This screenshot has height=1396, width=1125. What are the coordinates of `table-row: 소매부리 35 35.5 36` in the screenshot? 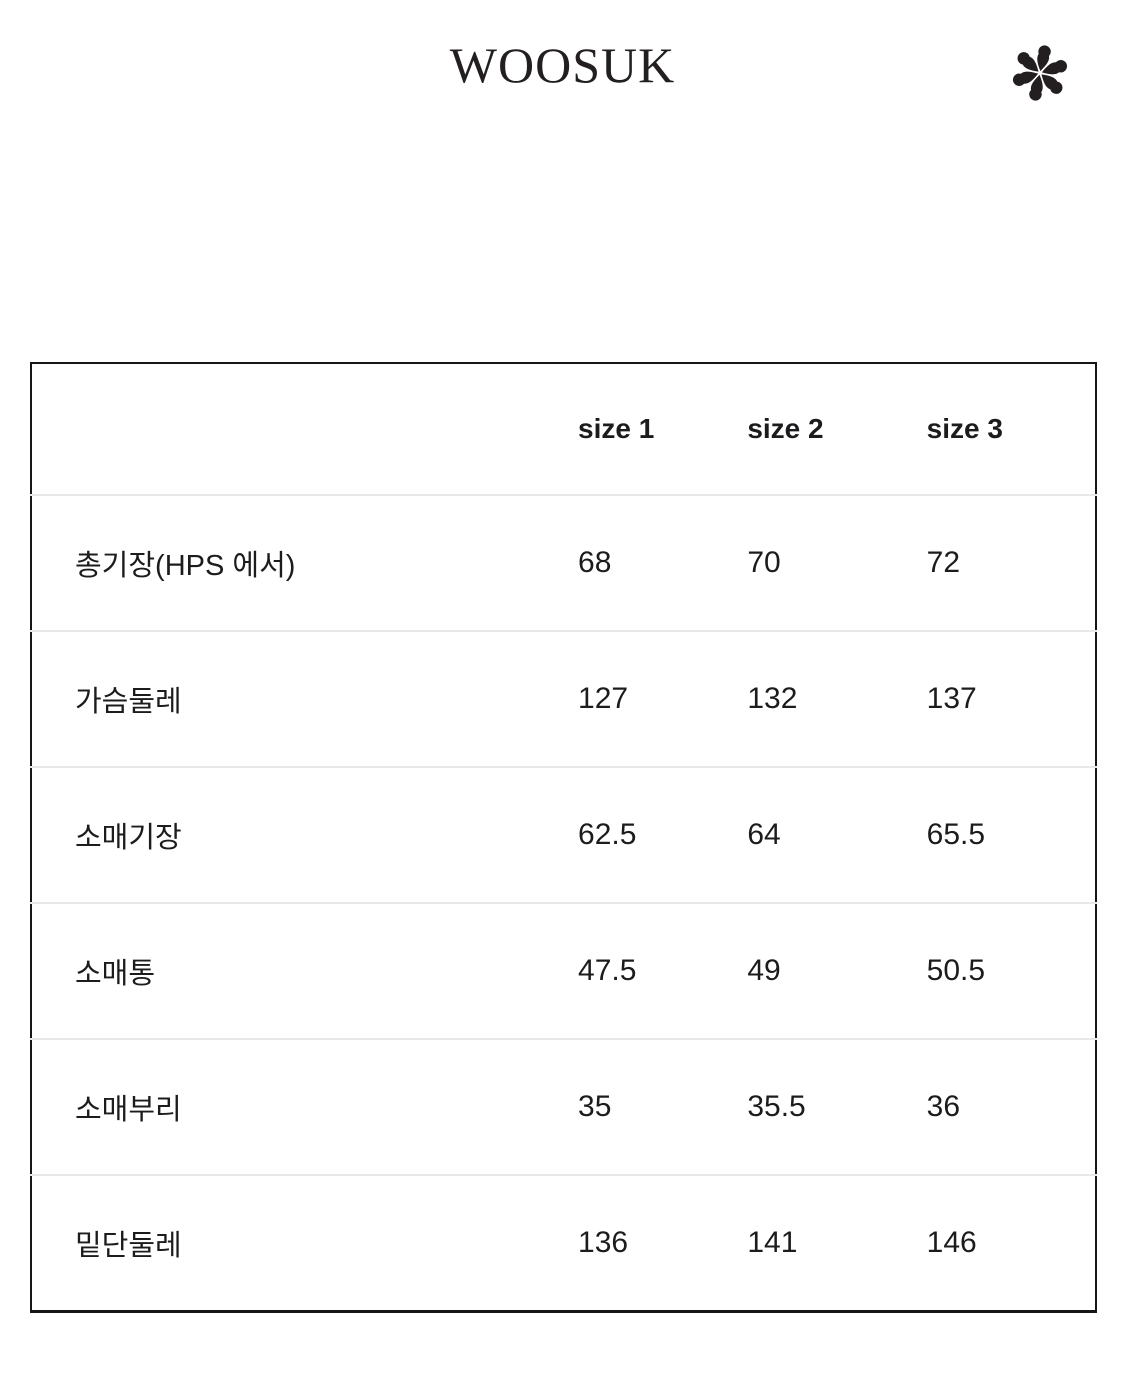 It's located at (563, 1106).